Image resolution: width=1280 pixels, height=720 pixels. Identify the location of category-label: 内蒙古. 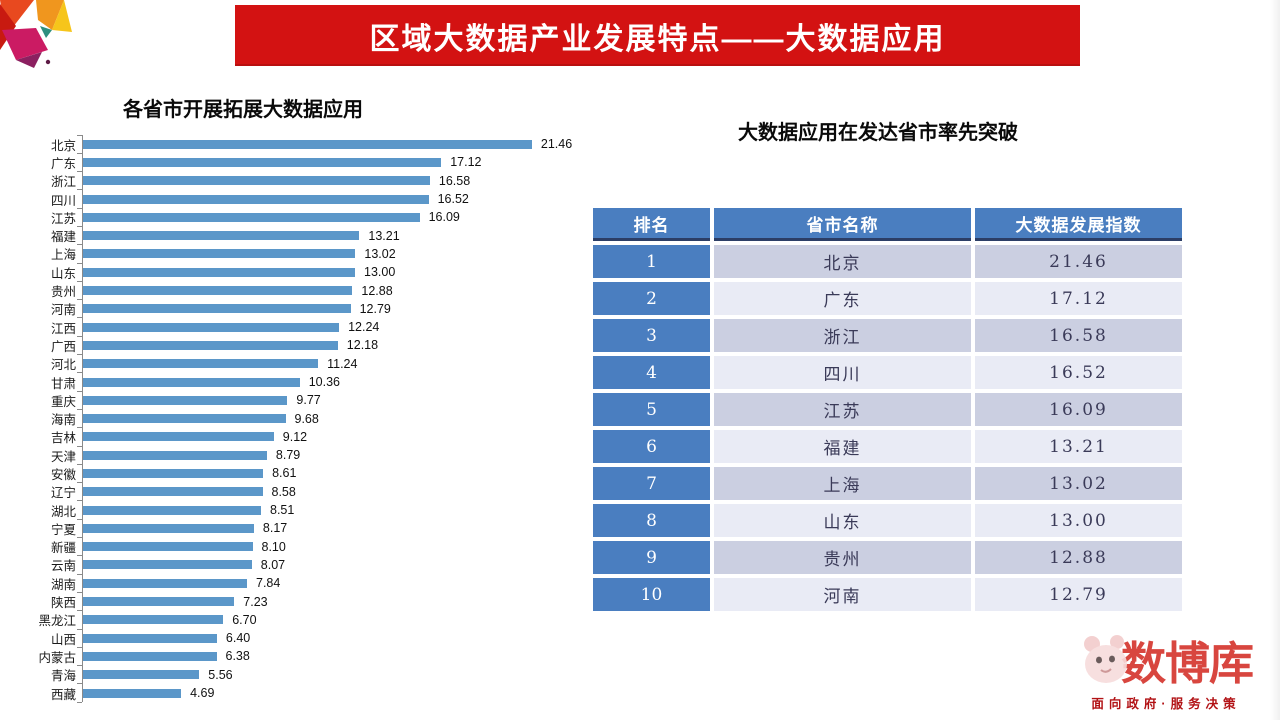
(57, 657).